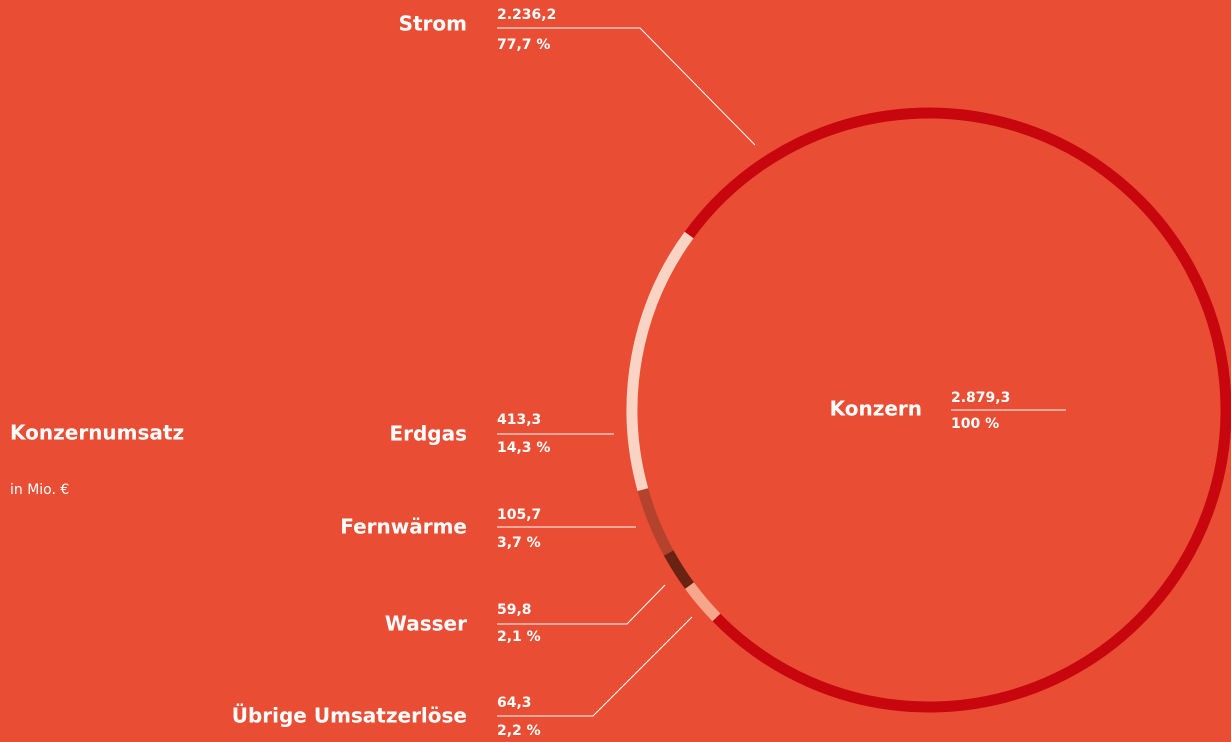 The width and height of the screenshot is (1231, 742). Describe the element at coordinates (523, 448) in the screenshot. I see `segment-percent: 14,3 %` at that location.